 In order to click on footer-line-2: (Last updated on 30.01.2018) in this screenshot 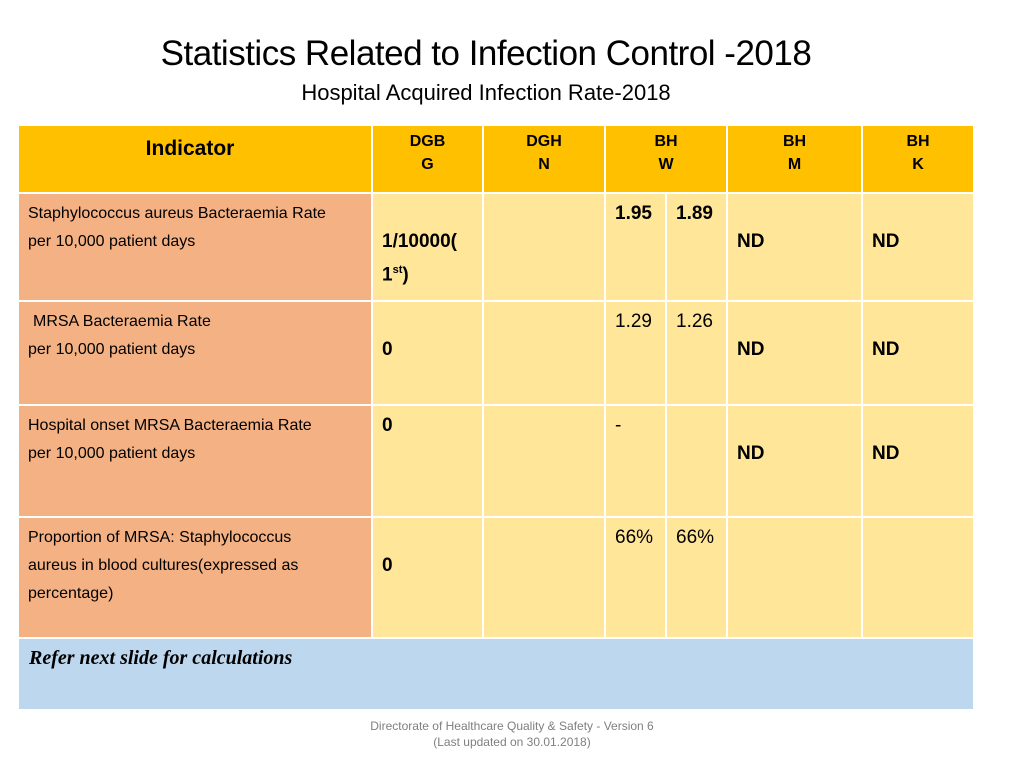, I will do `click(512, 742)`.